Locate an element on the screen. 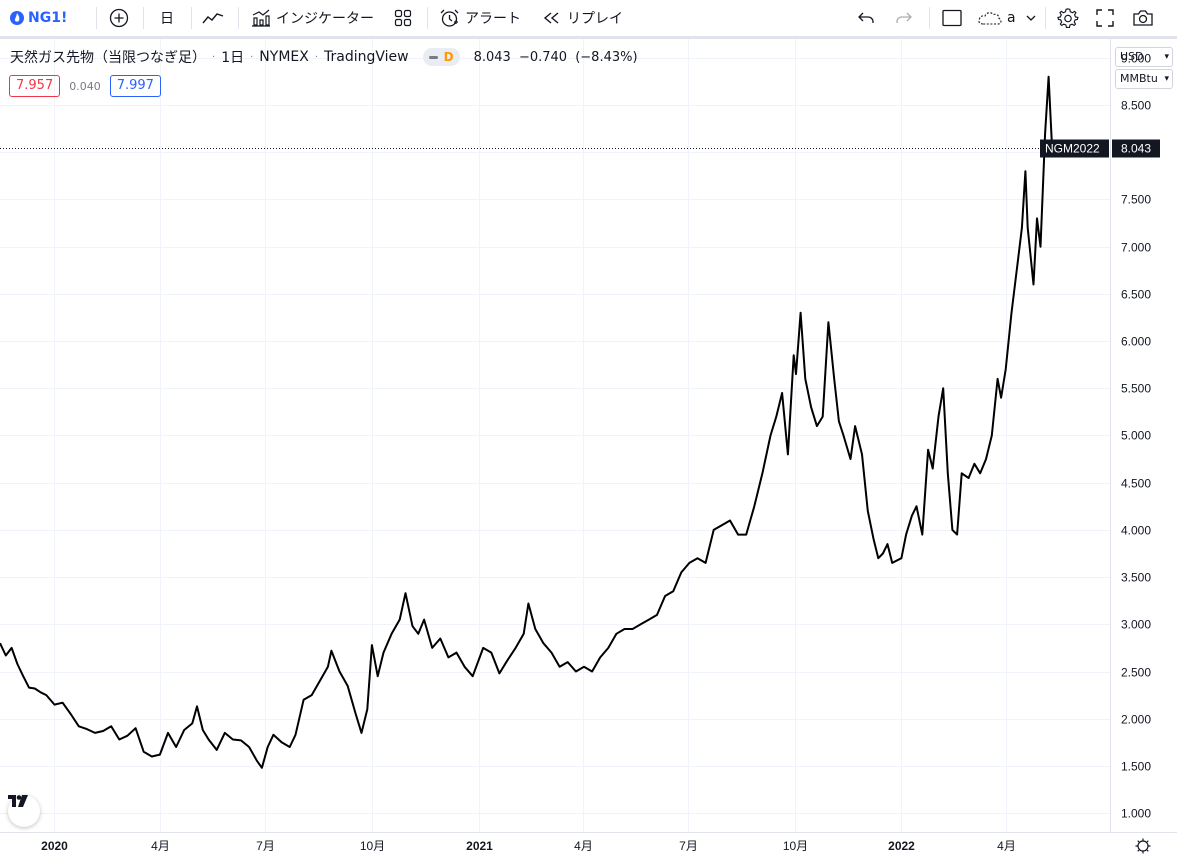 The image size is (1177, 863). undo-button is located at coordinates (866, 18).